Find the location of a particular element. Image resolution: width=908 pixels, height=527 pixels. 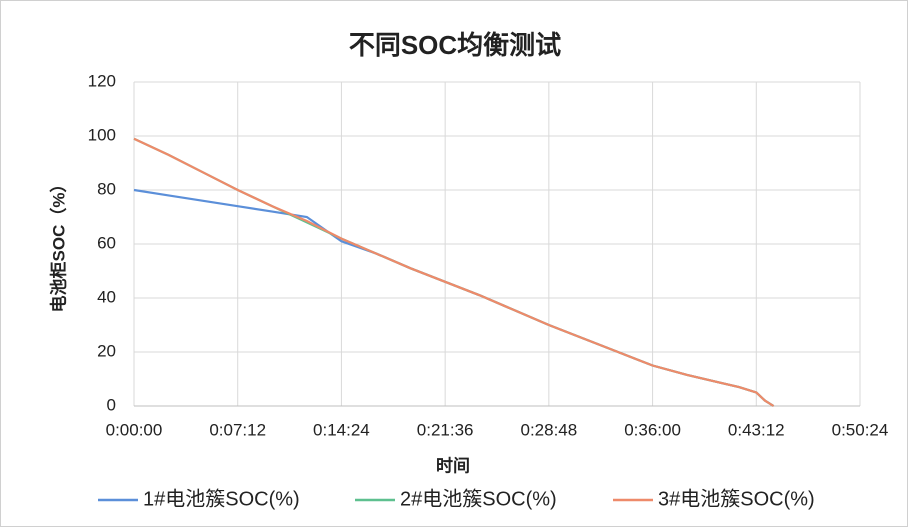

legend-label: 1#电池簇SOC(%) is located at coordinates (221, 498).